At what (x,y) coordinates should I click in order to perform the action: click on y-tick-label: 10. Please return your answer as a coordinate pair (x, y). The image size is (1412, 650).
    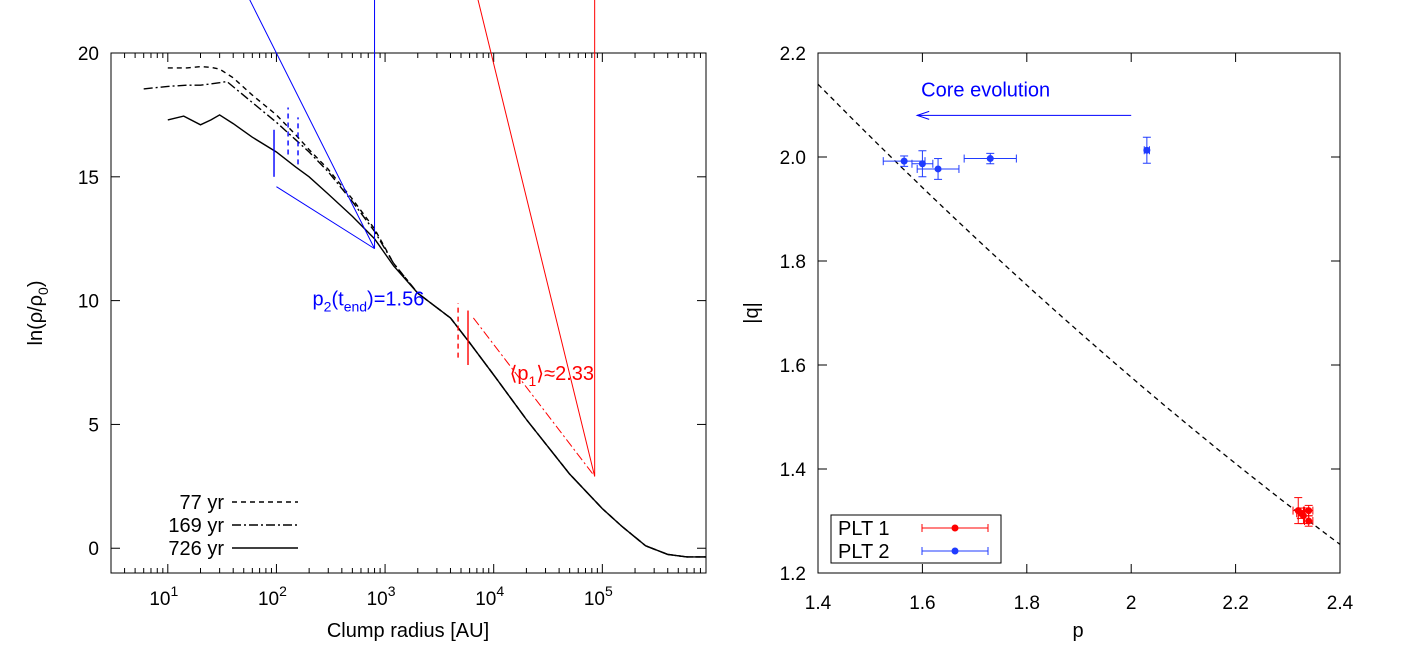
    Looking at the image, I should click on (88, 302).